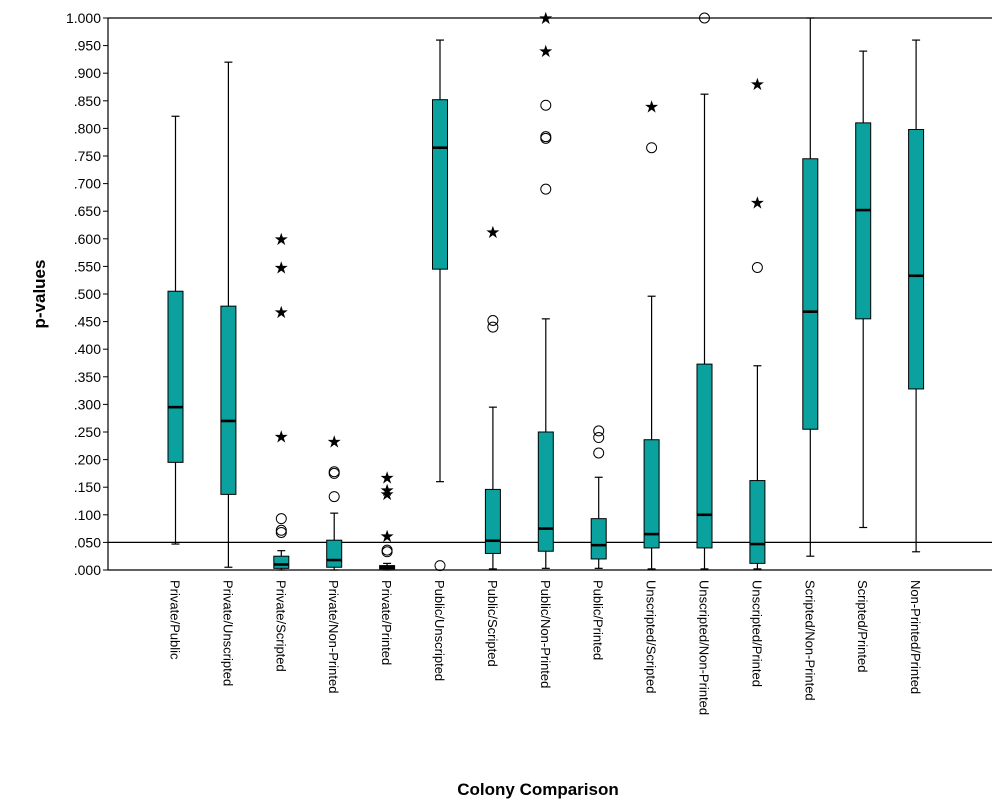 Image resolution: width=992 pixels, height=807 pixels. What do you see at coordinates (87, 322) in the screenshot?
I see `y-tick-label: .450` at bounding box center [87, 322].